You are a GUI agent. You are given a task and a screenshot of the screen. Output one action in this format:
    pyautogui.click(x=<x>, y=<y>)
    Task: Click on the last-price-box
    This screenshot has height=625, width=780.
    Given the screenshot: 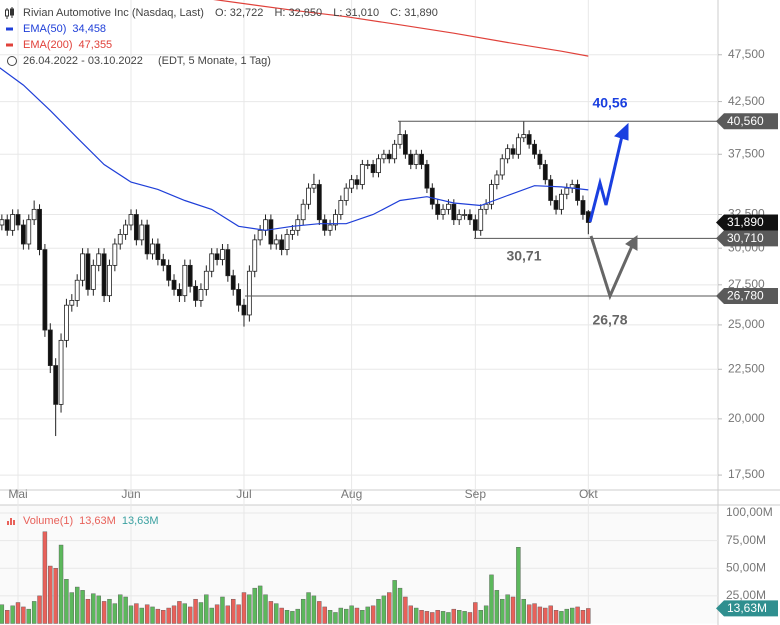 What is the action you would take?
    pyautogui.click(x=747, y=222)
    